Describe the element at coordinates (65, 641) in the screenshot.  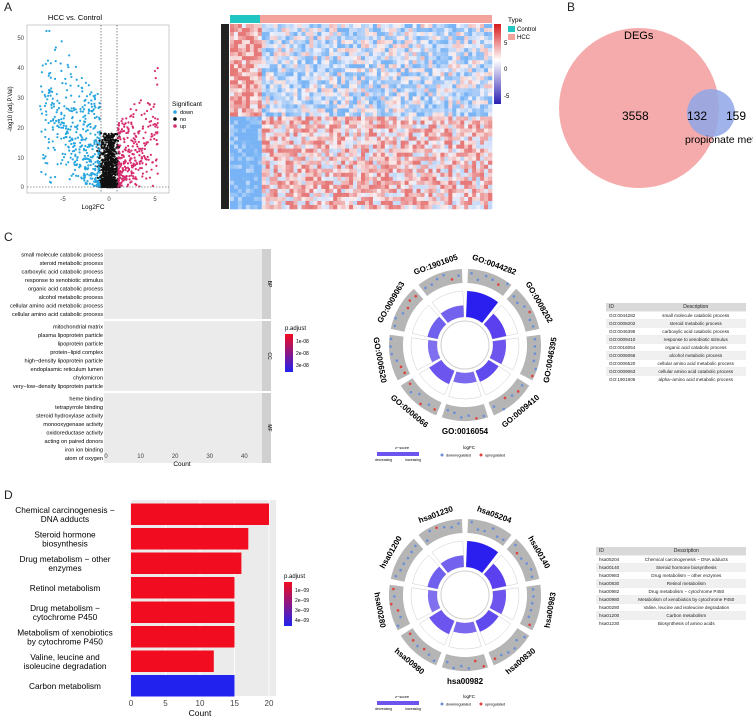
I see `kegg-bar-label-line: by cytochrome P450` at that location.